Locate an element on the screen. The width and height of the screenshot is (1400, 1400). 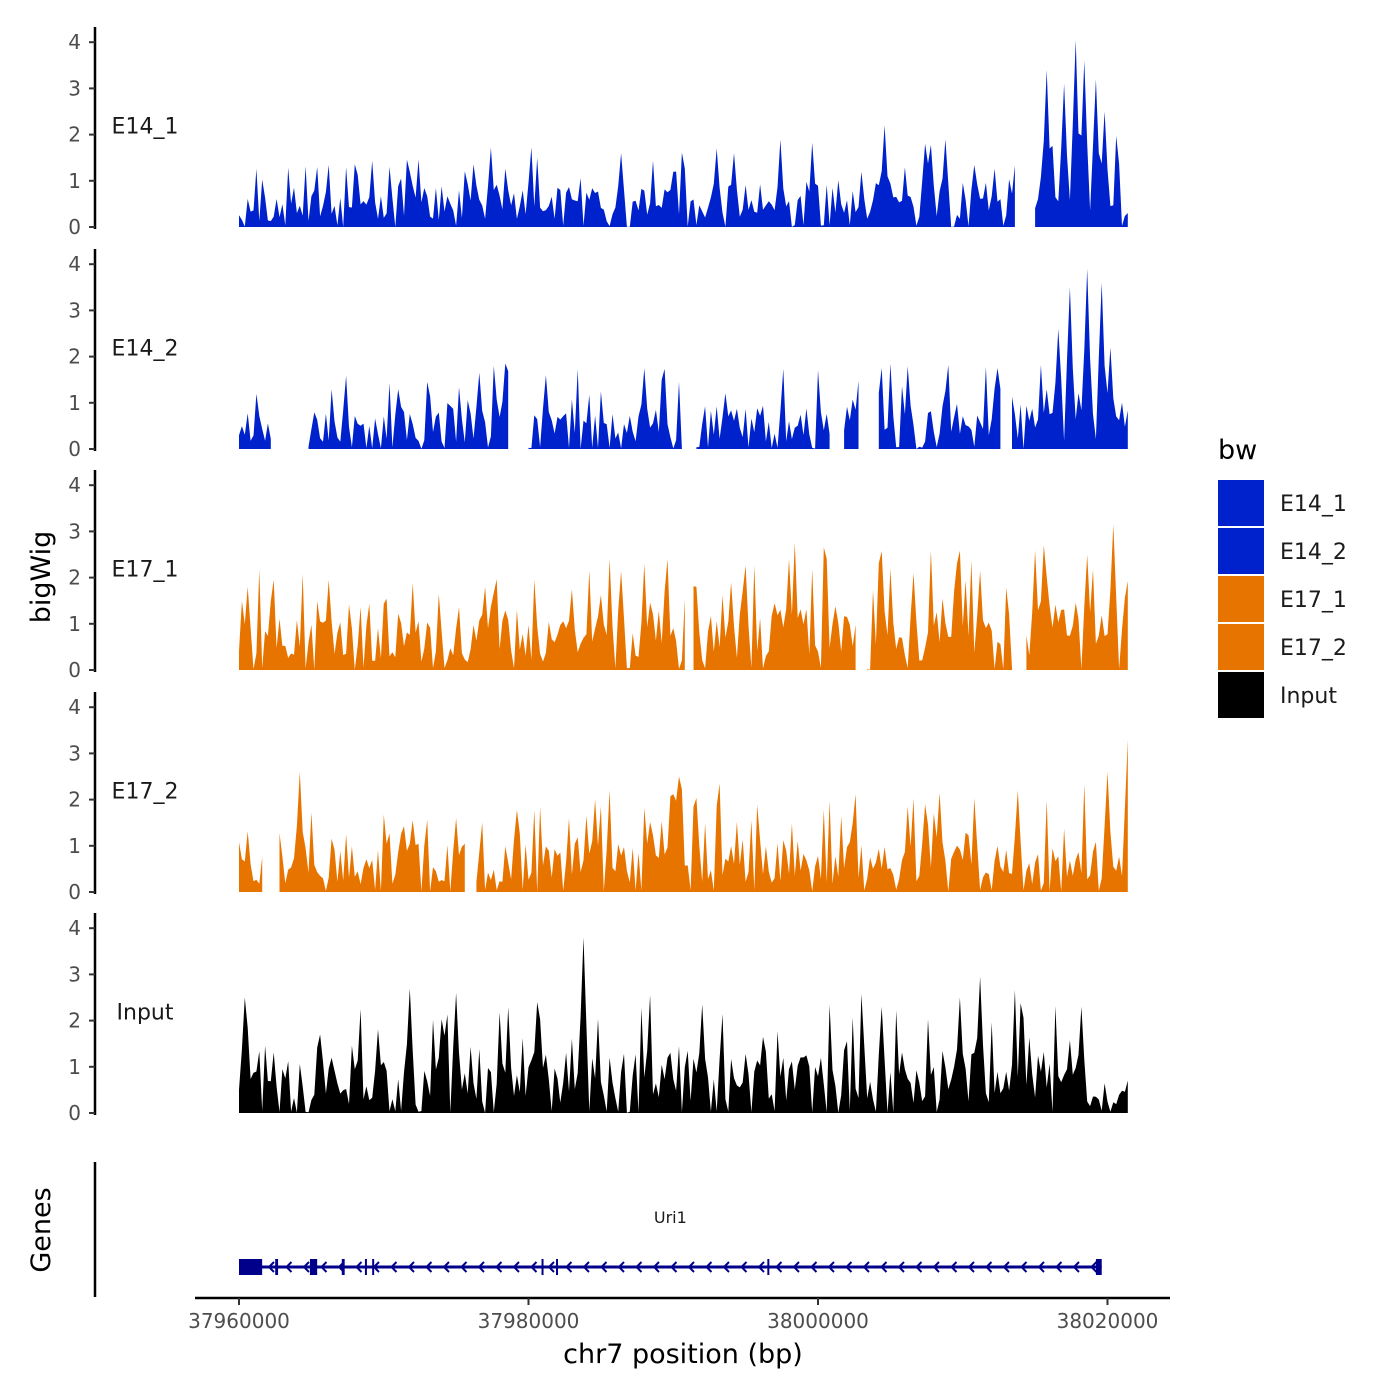
track-label: E17_2 is located at coordinates (145, 791).